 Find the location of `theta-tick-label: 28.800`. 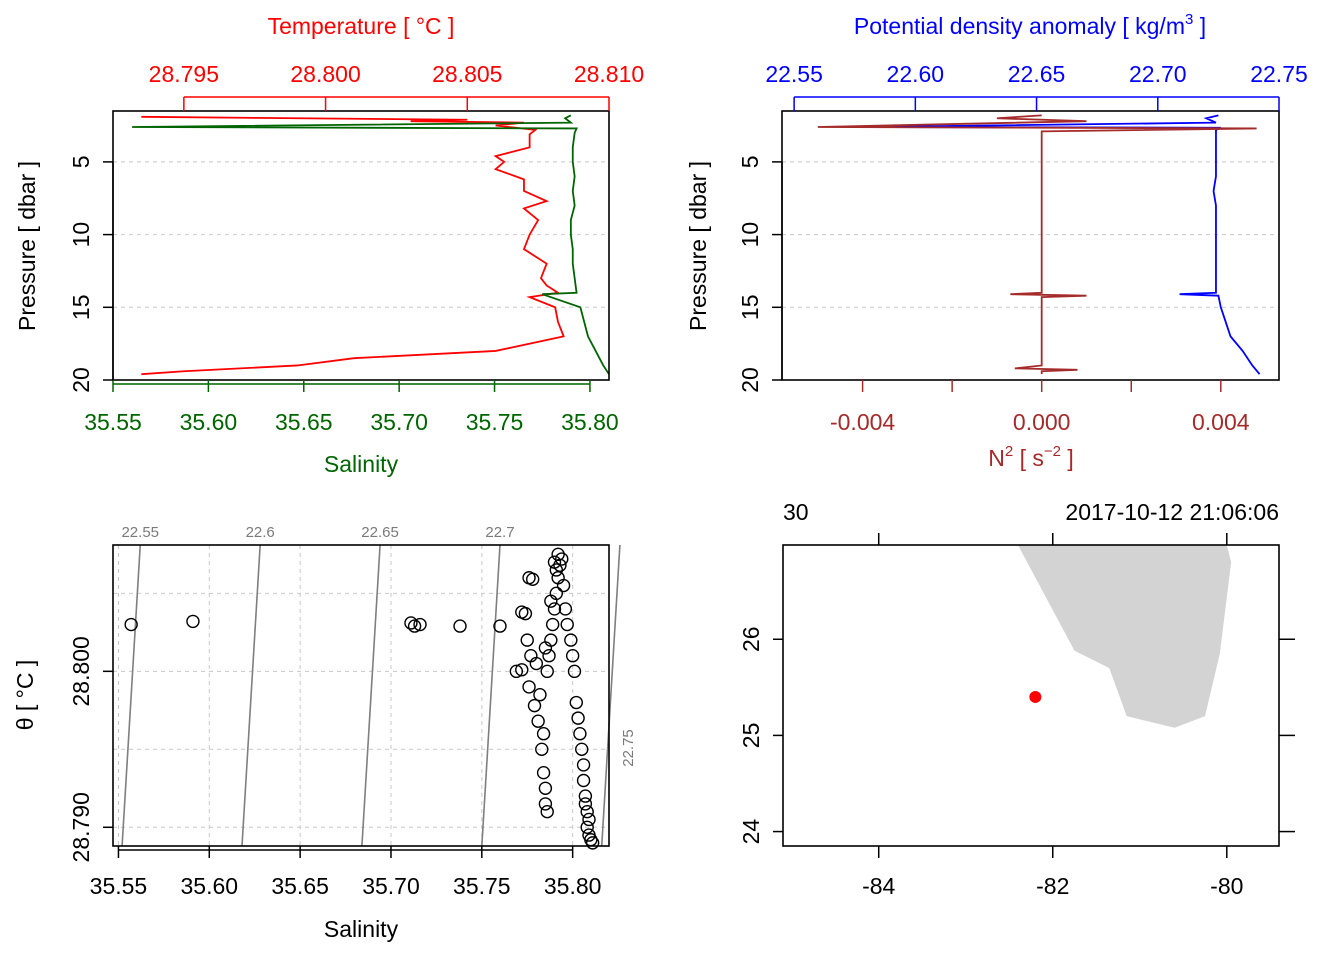

theta-tick-label: 28.800 is located at coordinates (81, 671).